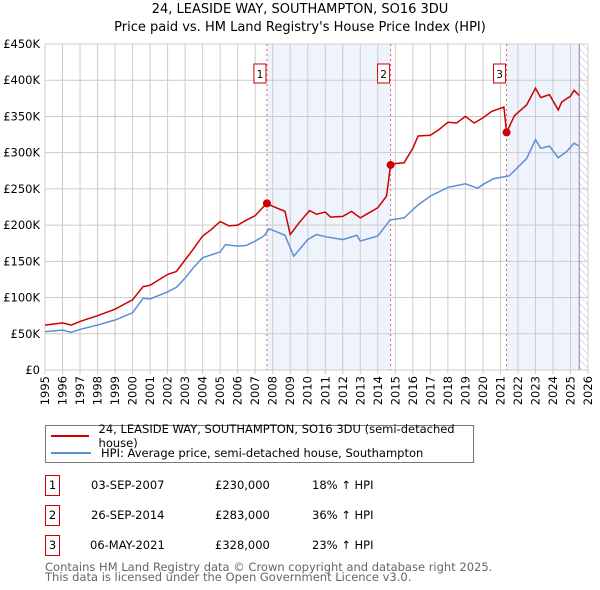  Describe the element at coordinates (70, 436) in the screenshot. I see `legend-swatch-red` at that location.